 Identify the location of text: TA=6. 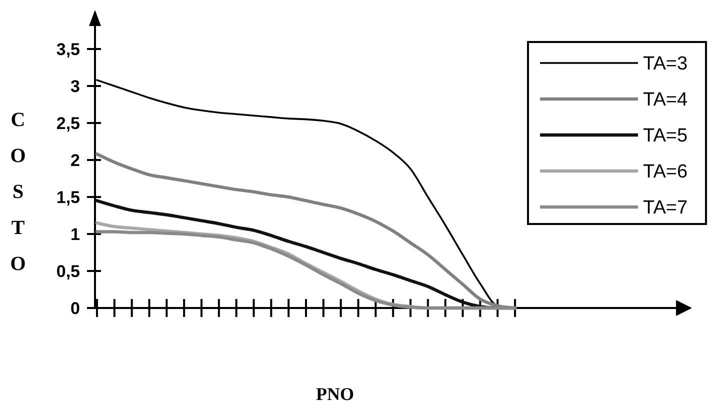
(665, 172).